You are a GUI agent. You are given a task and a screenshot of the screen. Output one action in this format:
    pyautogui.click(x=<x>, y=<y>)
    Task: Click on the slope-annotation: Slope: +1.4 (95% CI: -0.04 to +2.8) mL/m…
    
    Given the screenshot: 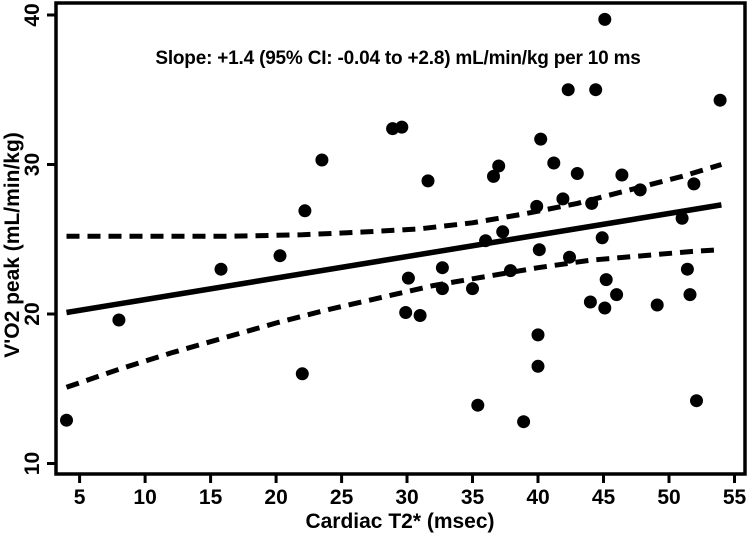 What is the action you would take?
    pyautogui.click(x=397, y=58)
    